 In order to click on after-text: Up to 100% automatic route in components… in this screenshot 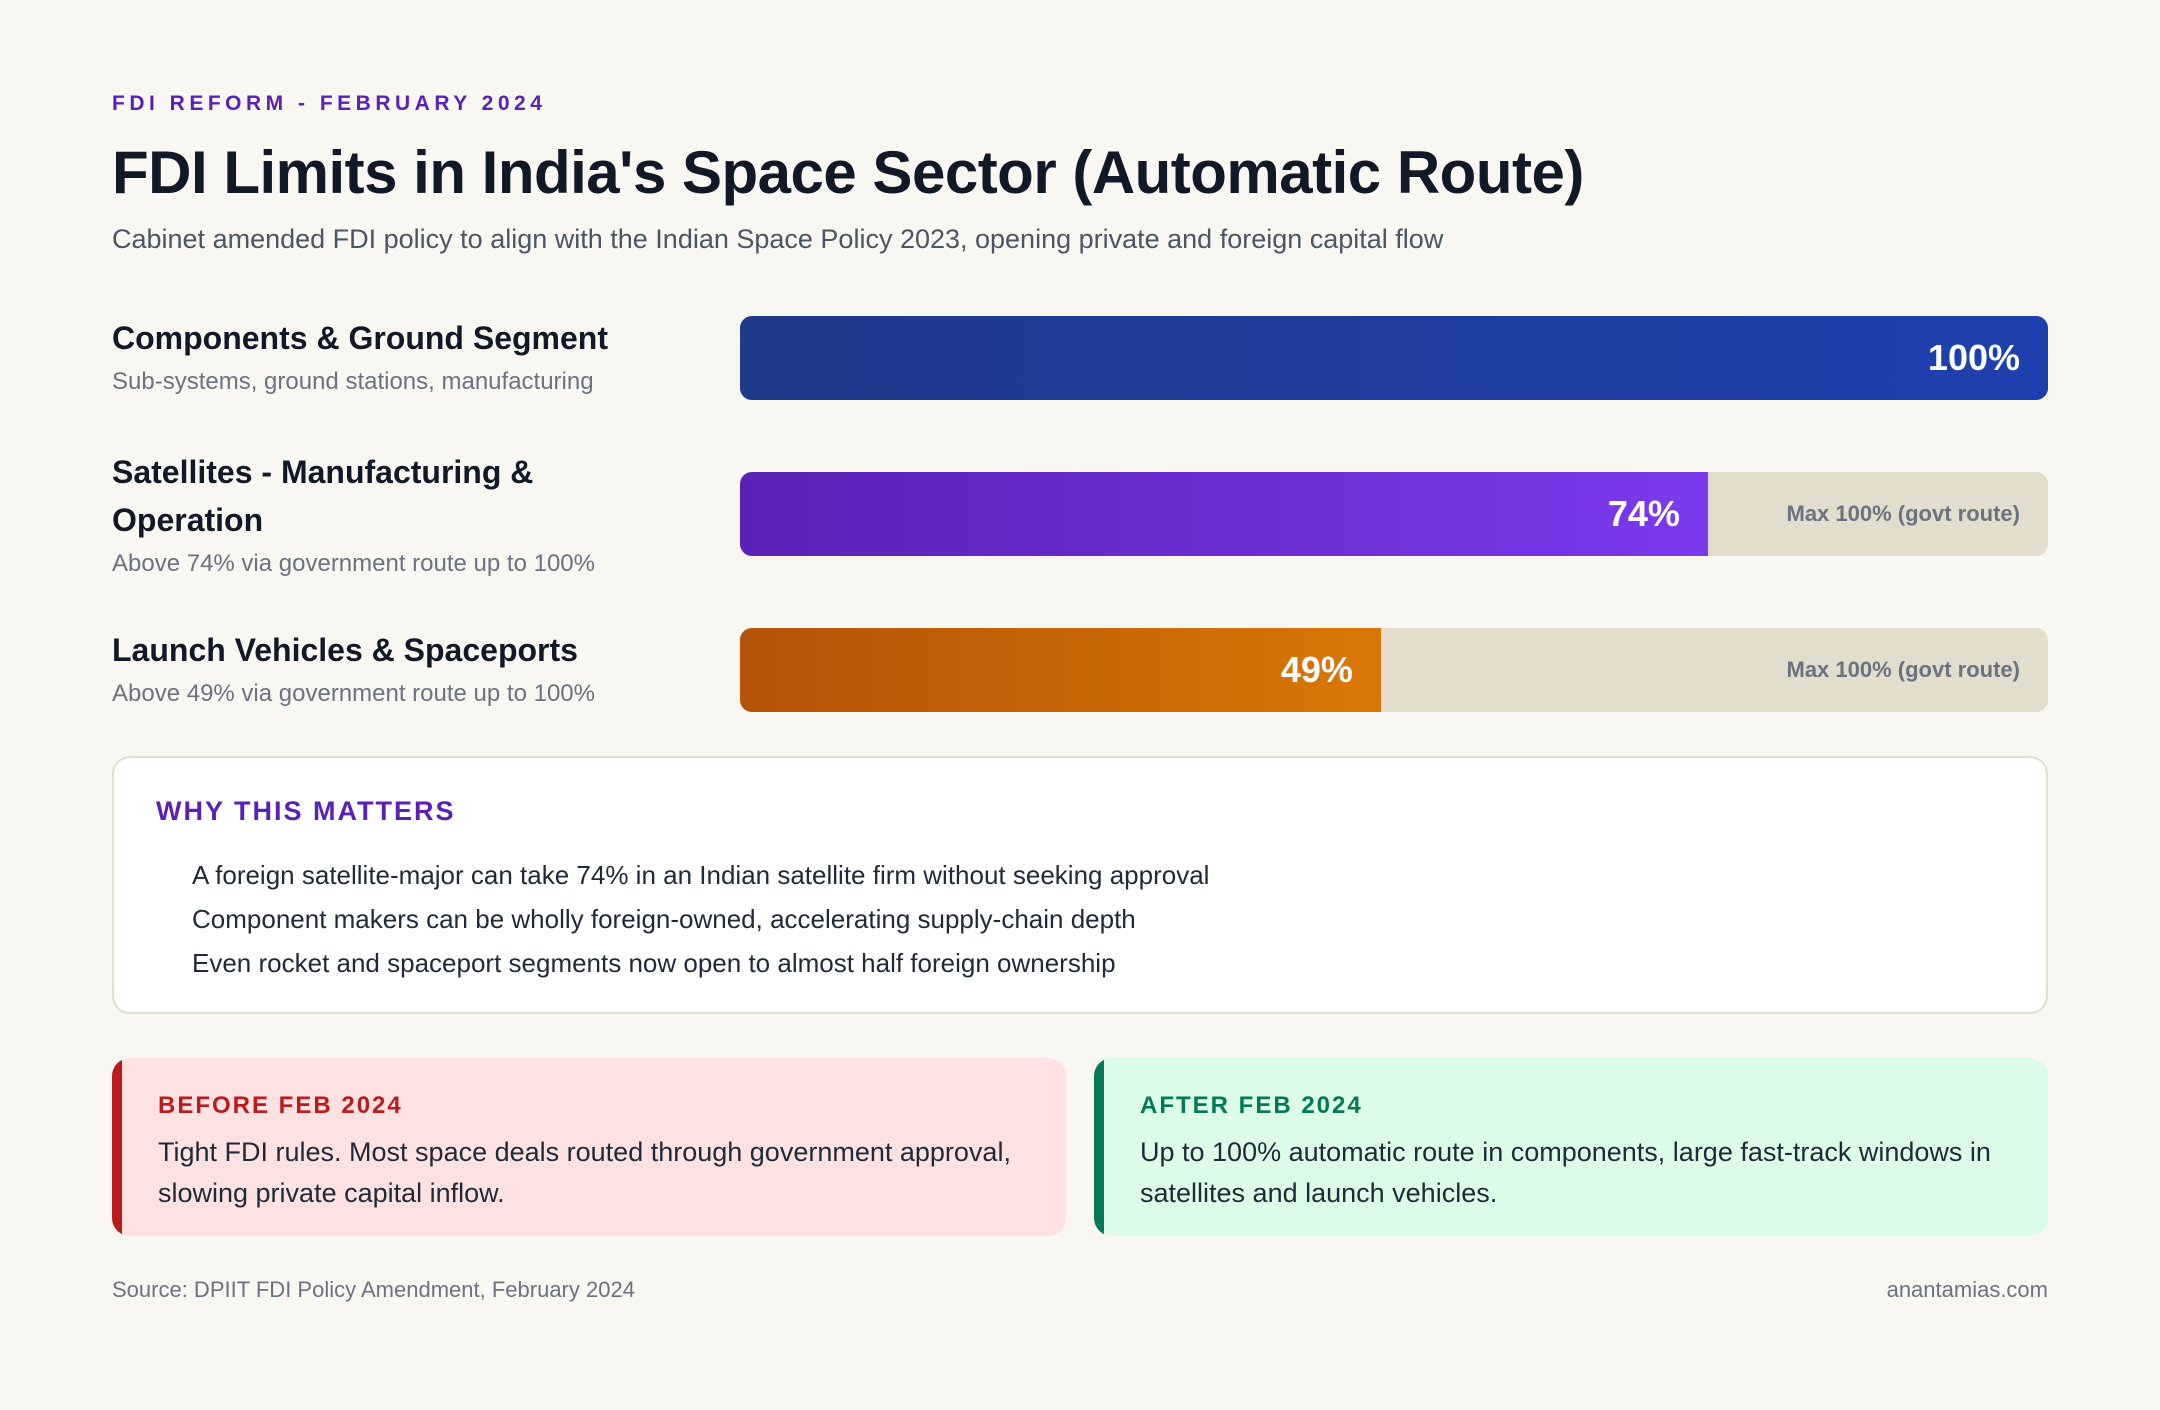, I will do `click(1565, 1172)`.